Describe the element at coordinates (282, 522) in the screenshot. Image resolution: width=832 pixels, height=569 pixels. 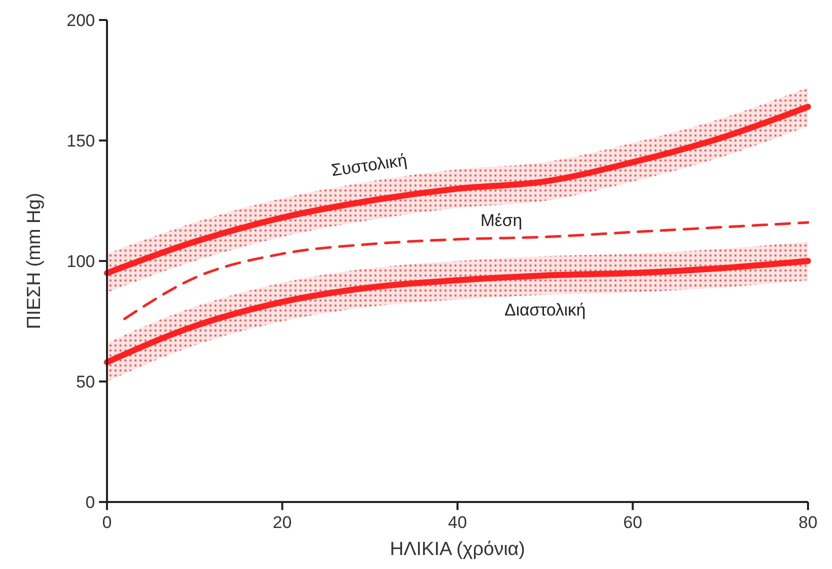
I see `x-tick-label: 20` at that location.